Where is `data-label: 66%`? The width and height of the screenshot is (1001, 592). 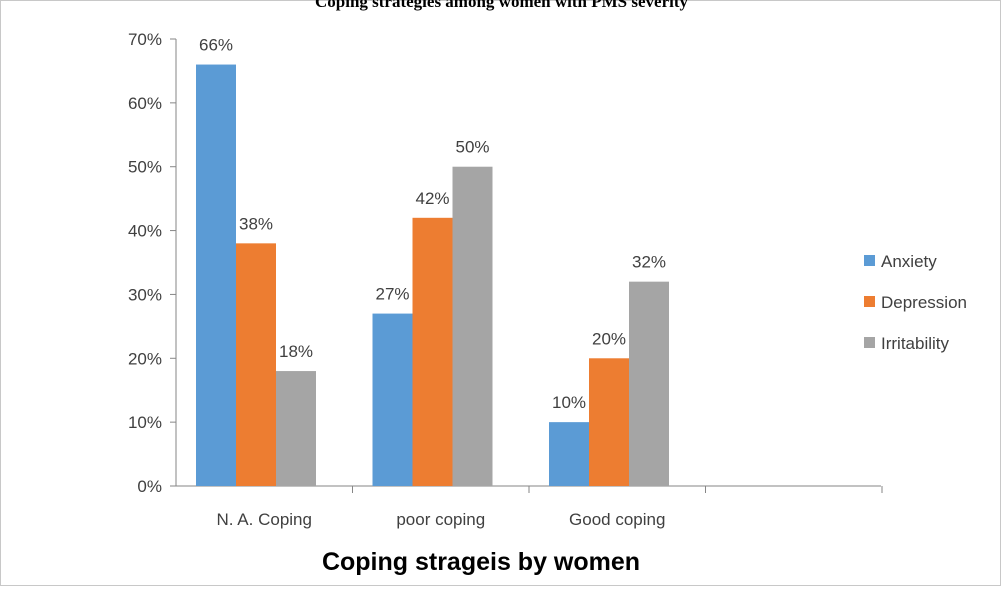
data-label: 66% is located at coordinates (216, 45).